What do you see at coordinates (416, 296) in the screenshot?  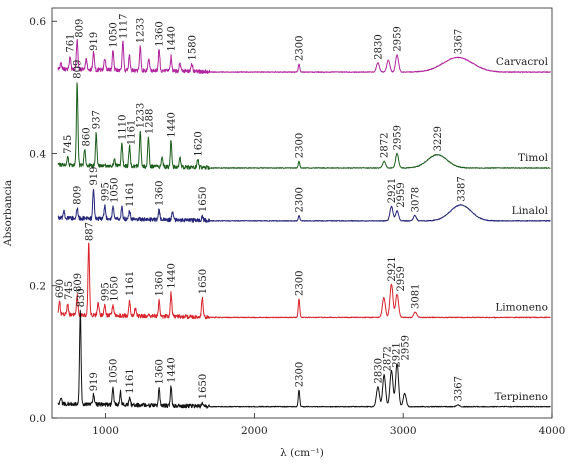 I see `peak-label: 3081` at bounding box center [416, 296].